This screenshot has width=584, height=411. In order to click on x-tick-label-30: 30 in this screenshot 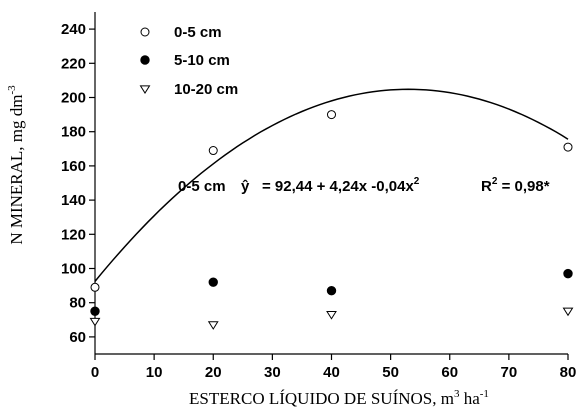, I will do `click(272, 372)`.